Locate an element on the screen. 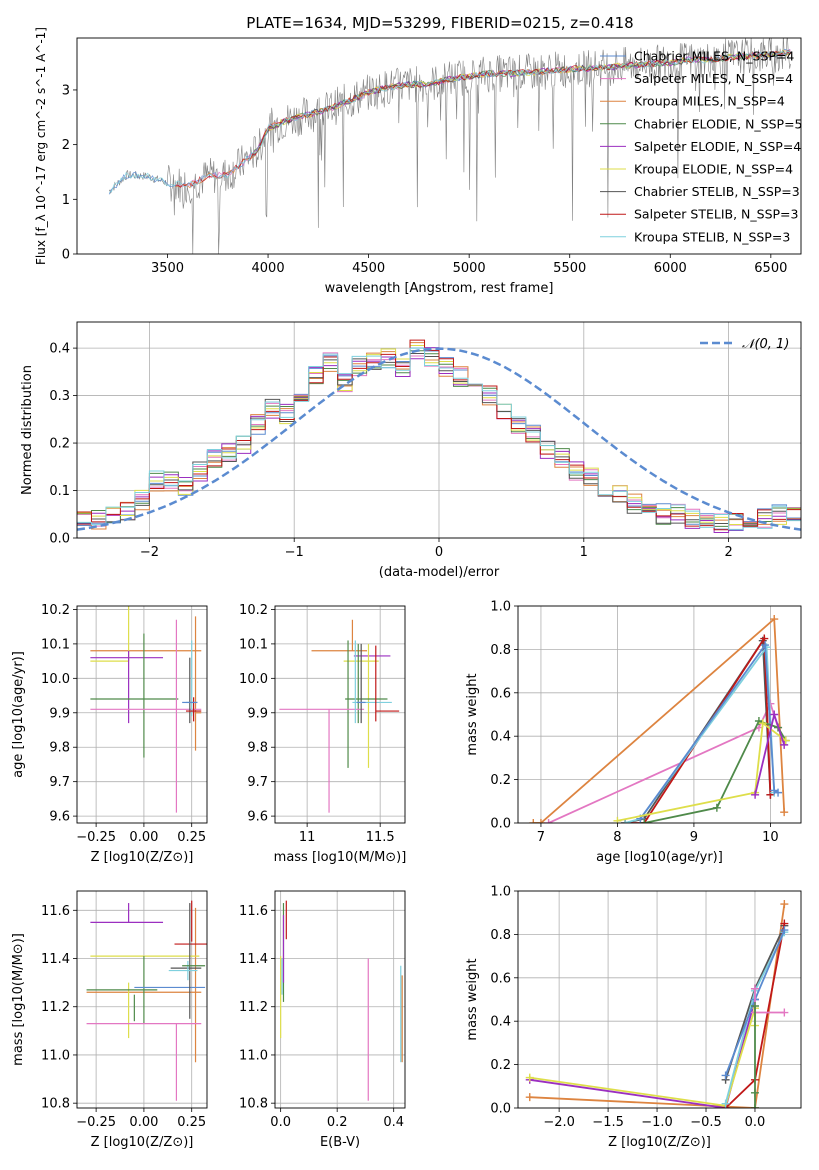 This screenshot has height=1170, width=819. x-axis-label: E(B-V) is located at coordinates (340, 1142).